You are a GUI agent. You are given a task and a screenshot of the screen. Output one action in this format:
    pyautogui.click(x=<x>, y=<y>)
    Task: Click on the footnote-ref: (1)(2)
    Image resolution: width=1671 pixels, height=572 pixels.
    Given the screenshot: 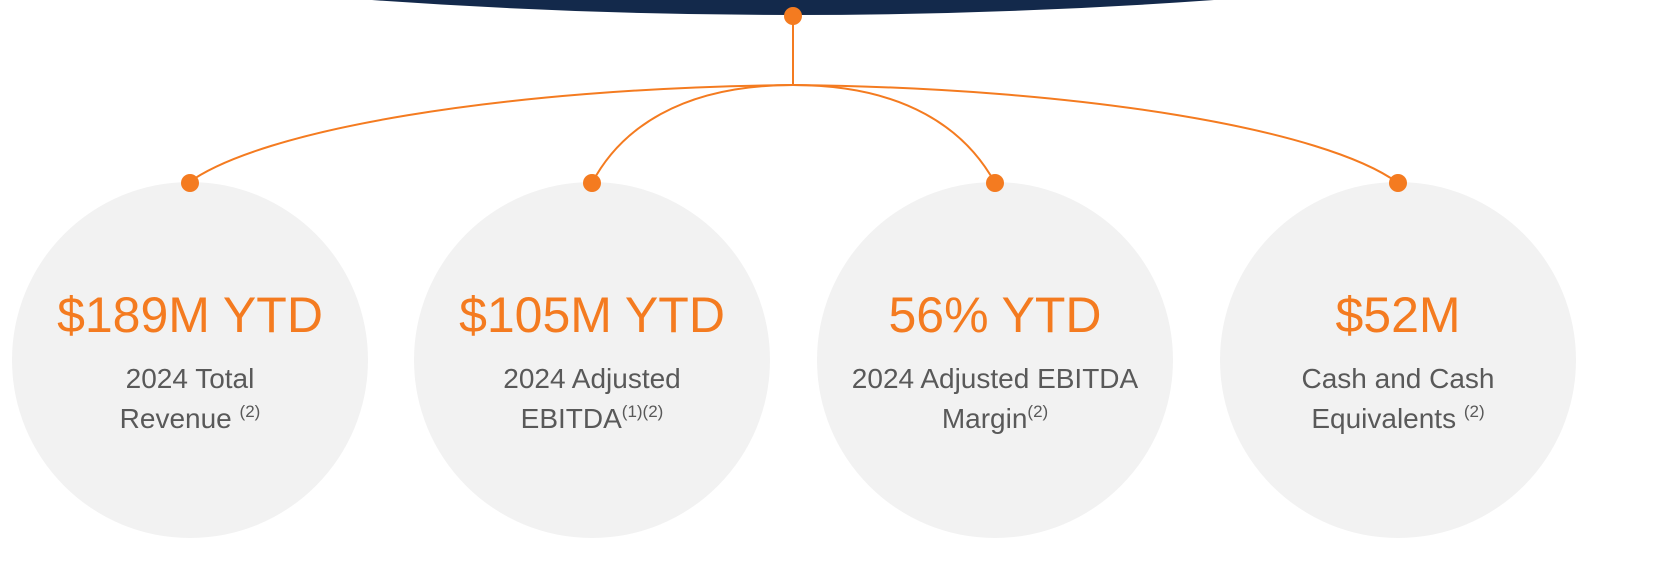 What is the action you would take?
    pyautogui.click(x=643, y=411)
    